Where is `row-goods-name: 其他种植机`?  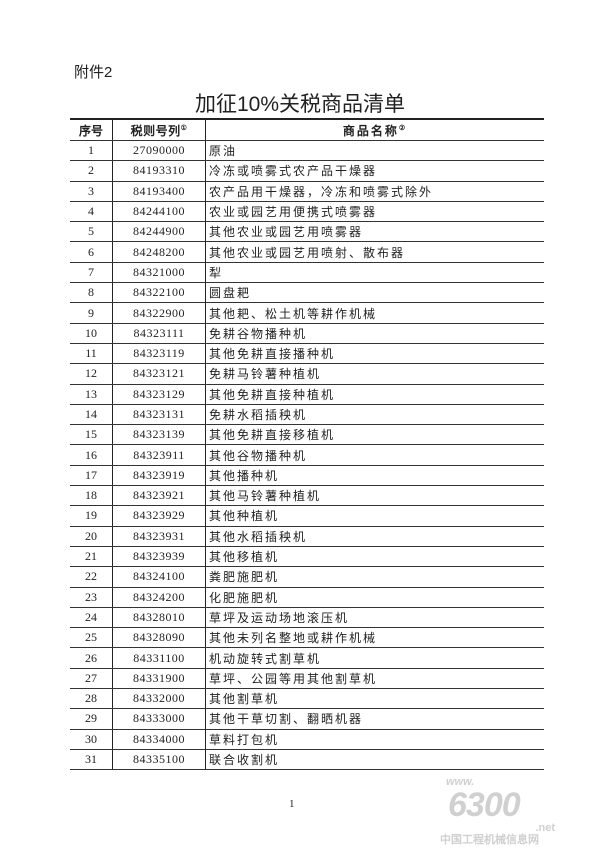
row-goods-name: 其他种植机 is located at coordinates (374, 516).